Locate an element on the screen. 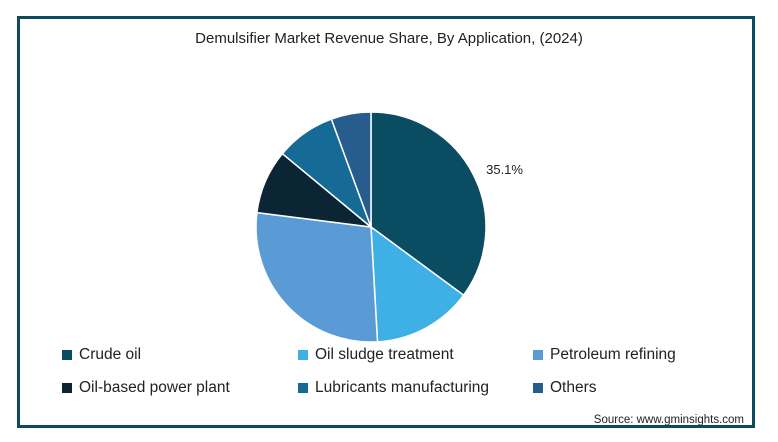 Image resolution: width=778 pixels, height=442 pixels. pie-slice-oil-sludge-treatment is located at coordinates (417, 284).